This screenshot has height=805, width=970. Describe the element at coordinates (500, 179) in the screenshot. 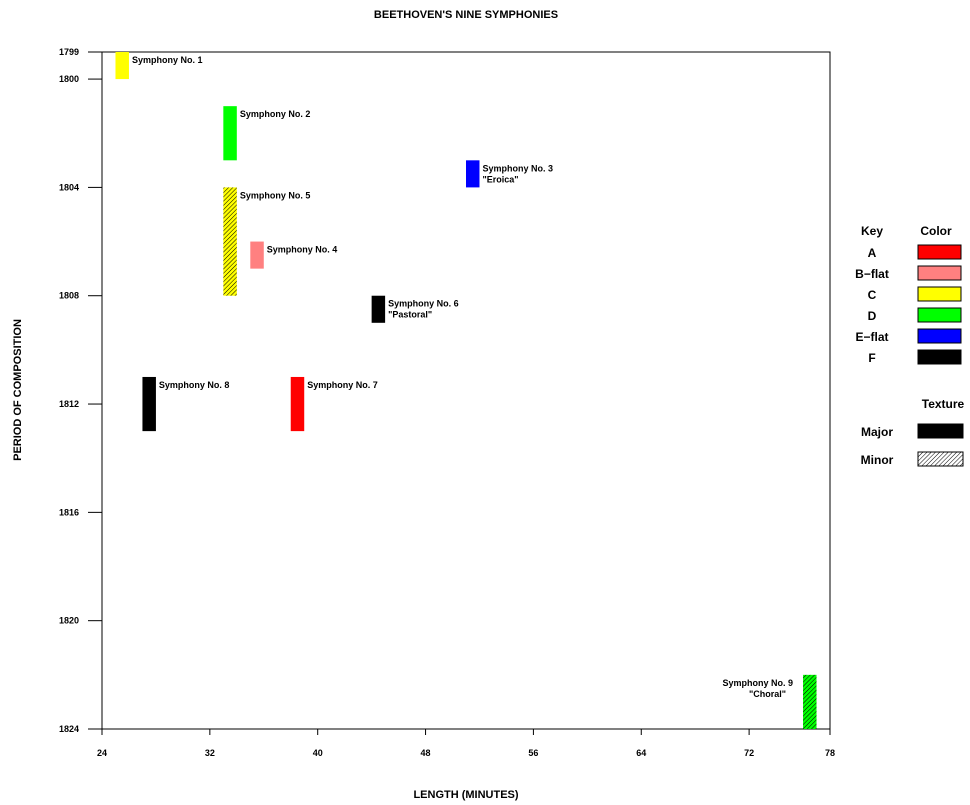

I see `bar-sublabel: "Eroica"` at that location.